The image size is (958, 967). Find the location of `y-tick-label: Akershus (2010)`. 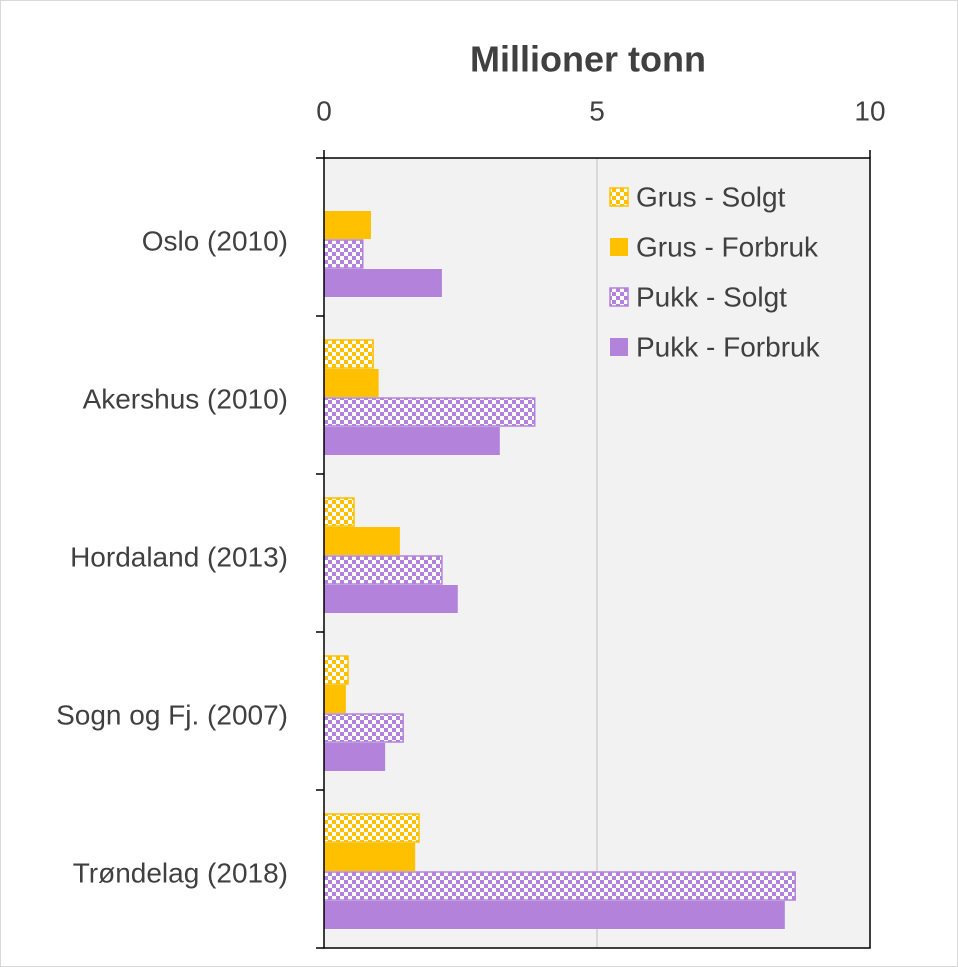

y-tick-label: Akershus (2010) is located at coordinates (185, 398).